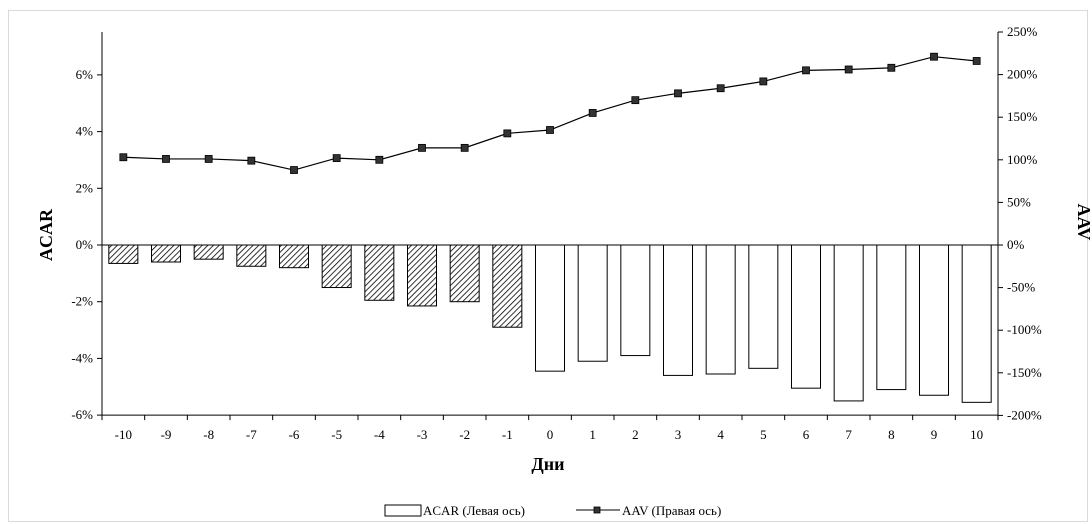 This screenshot has width=1092, height=524. What do you see at coordinates (464, 434) in the screenshot?
I see `x-tick-label: -2` at bounding box center [464, 434].